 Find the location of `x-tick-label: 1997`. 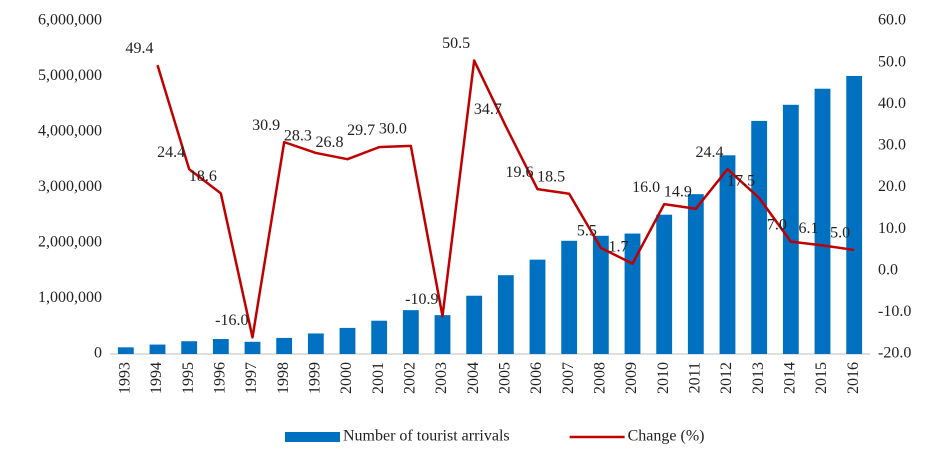

x-tick-label: 1997 is located at coordinates (251, 378).